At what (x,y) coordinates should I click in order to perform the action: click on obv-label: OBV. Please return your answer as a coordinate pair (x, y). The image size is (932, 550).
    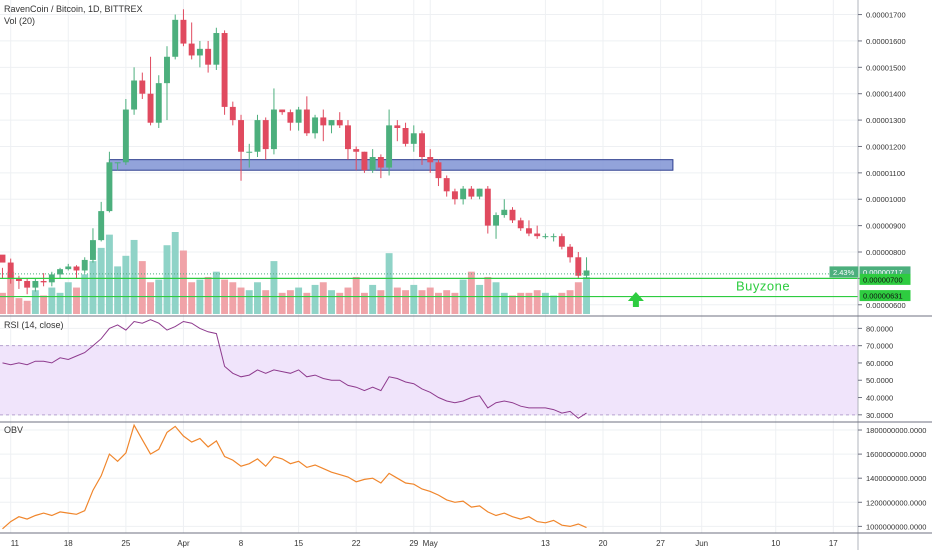
    Looking at the image, I should click on (13, 430).